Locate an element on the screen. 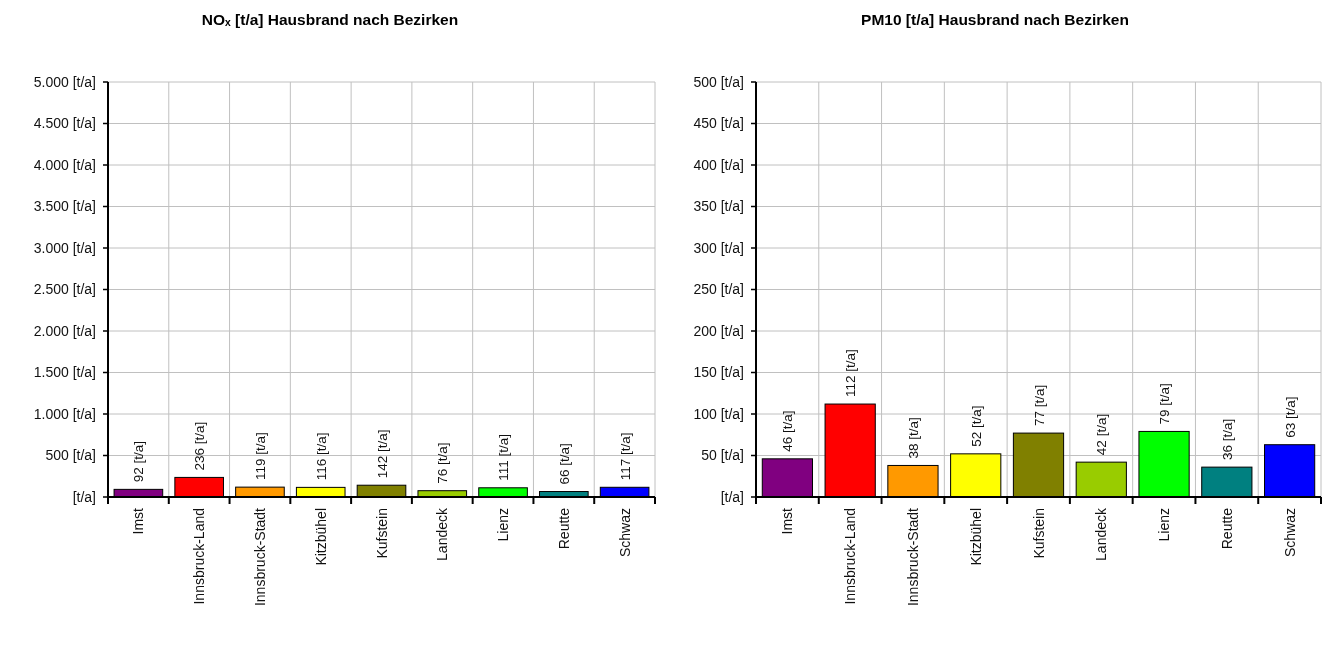  data-label: 46 [t/a] is located at coordinates (788, 431).